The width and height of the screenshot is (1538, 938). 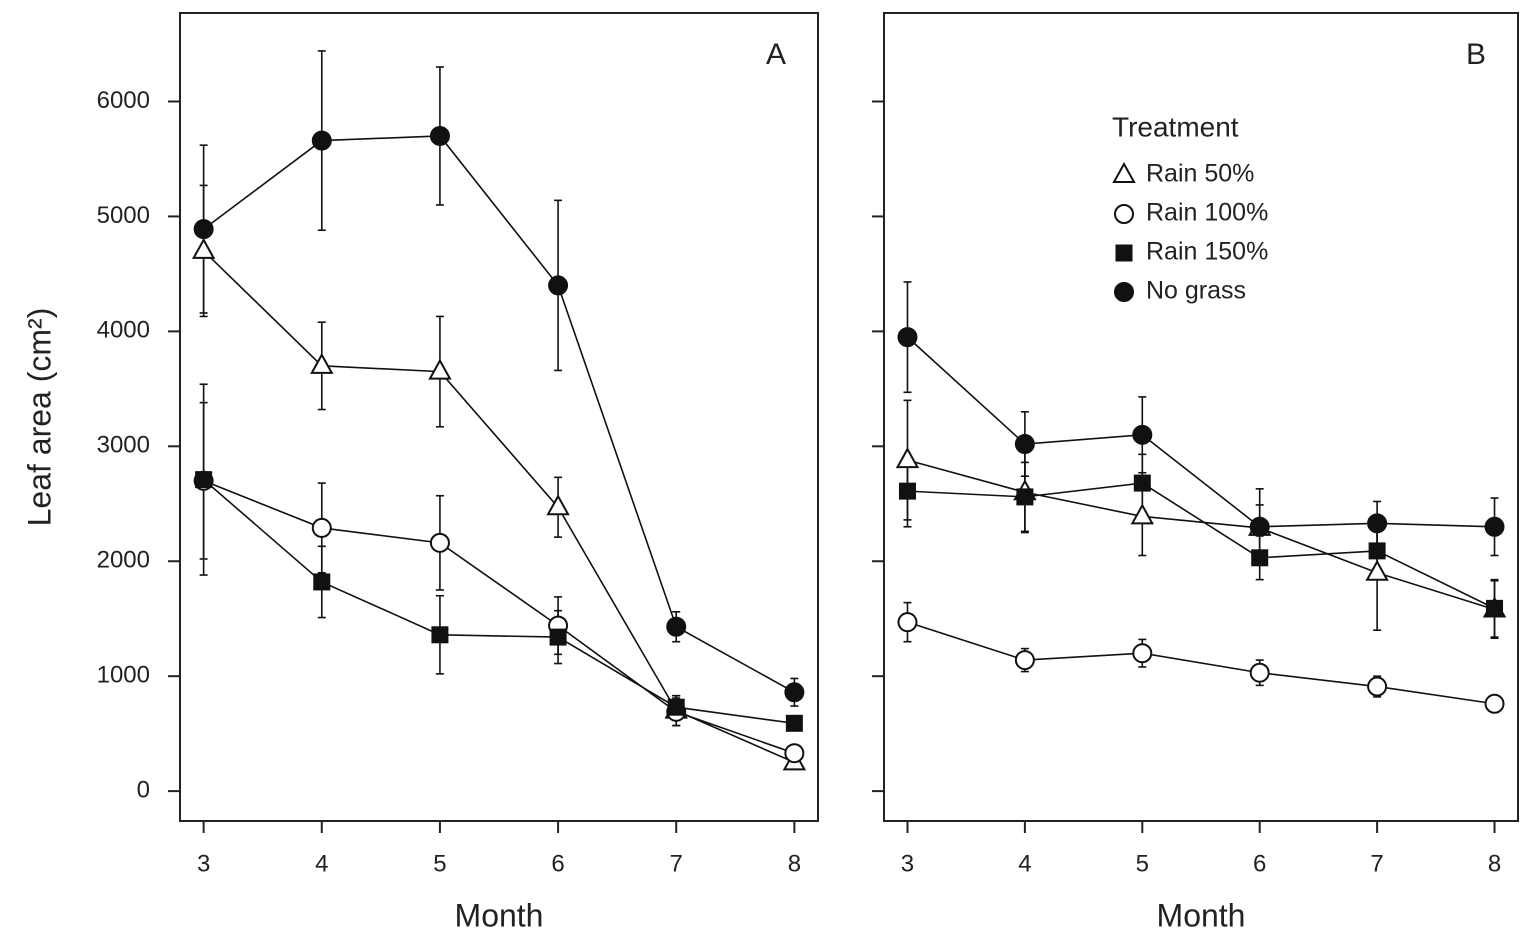 I want to click on y-tick-label: 5000, so click(x=123, y=215).